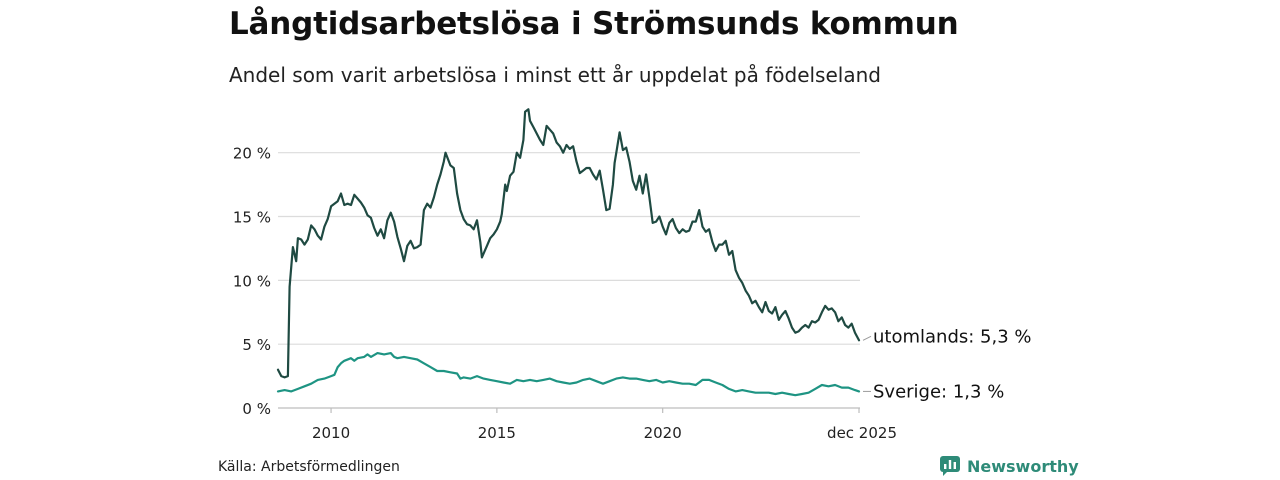 This screenshot has height=480, width=1280. What do you see at coordinates (604, 425) in the screenshot?
I see `x-axis-ticks: 2010 2015 2020 dec 2025` at bounding box center [604, 425].